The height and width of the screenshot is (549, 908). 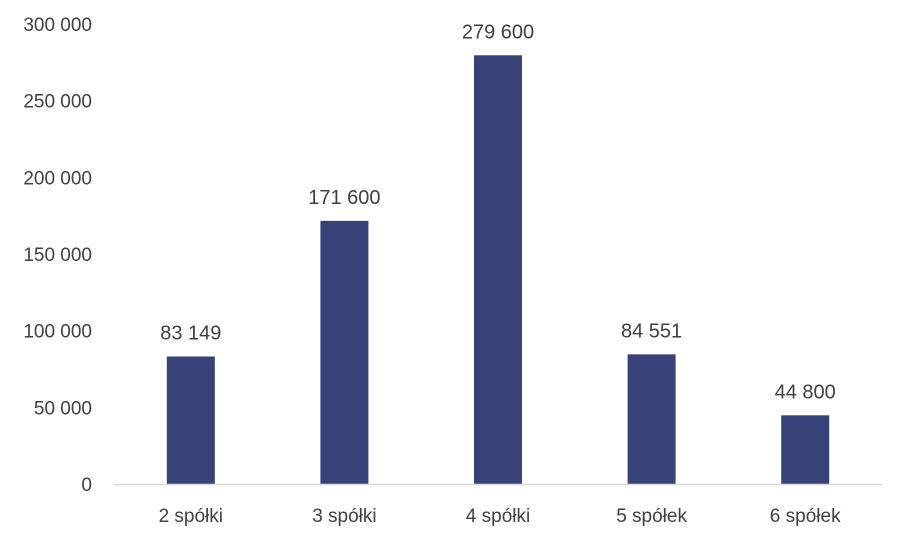 What do you see at coordinates (344, 516) in the screenshot?
I see `category-label: 3 spółki` at bounding box center [344, 516].